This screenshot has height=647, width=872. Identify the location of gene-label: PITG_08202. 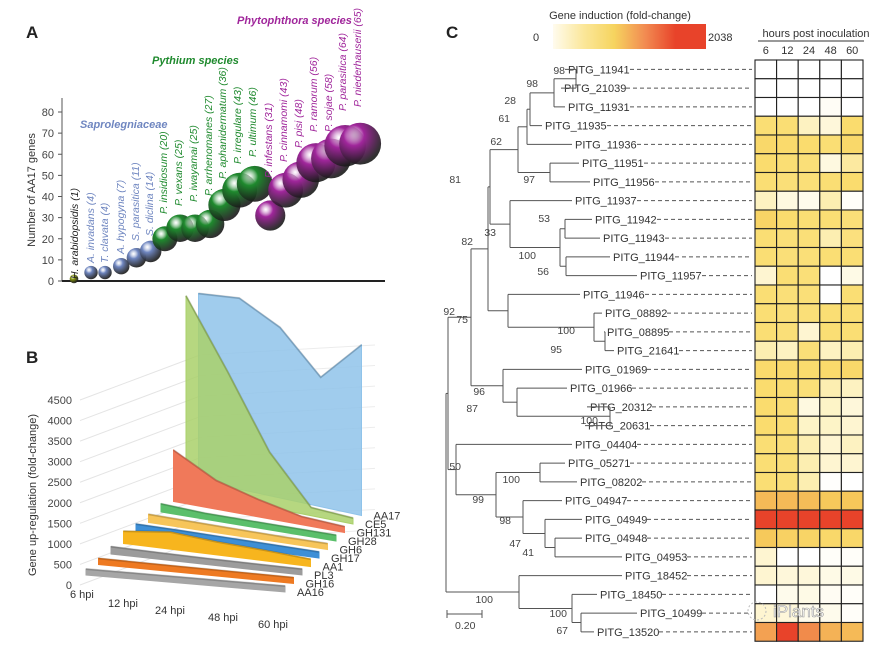
(611, 483).